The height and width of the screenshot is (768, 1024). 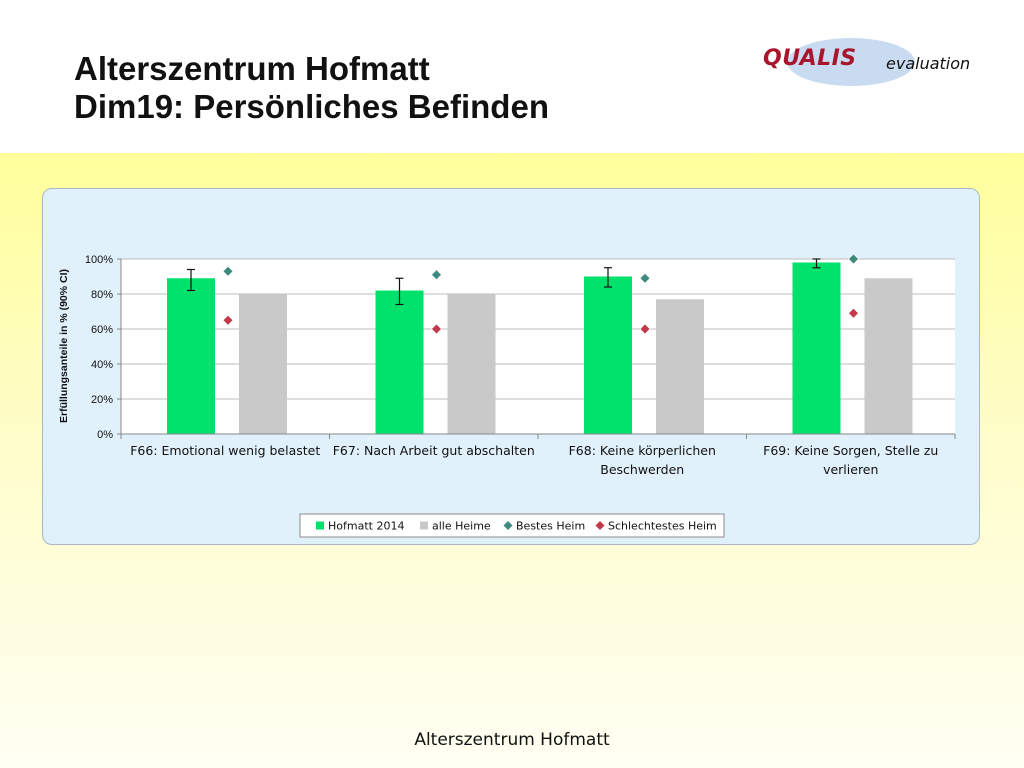 What do you see at coordinates (810, 58) in the screenshot?
I see `logo-brand: QUALIS` at bounding box center [810, 58].